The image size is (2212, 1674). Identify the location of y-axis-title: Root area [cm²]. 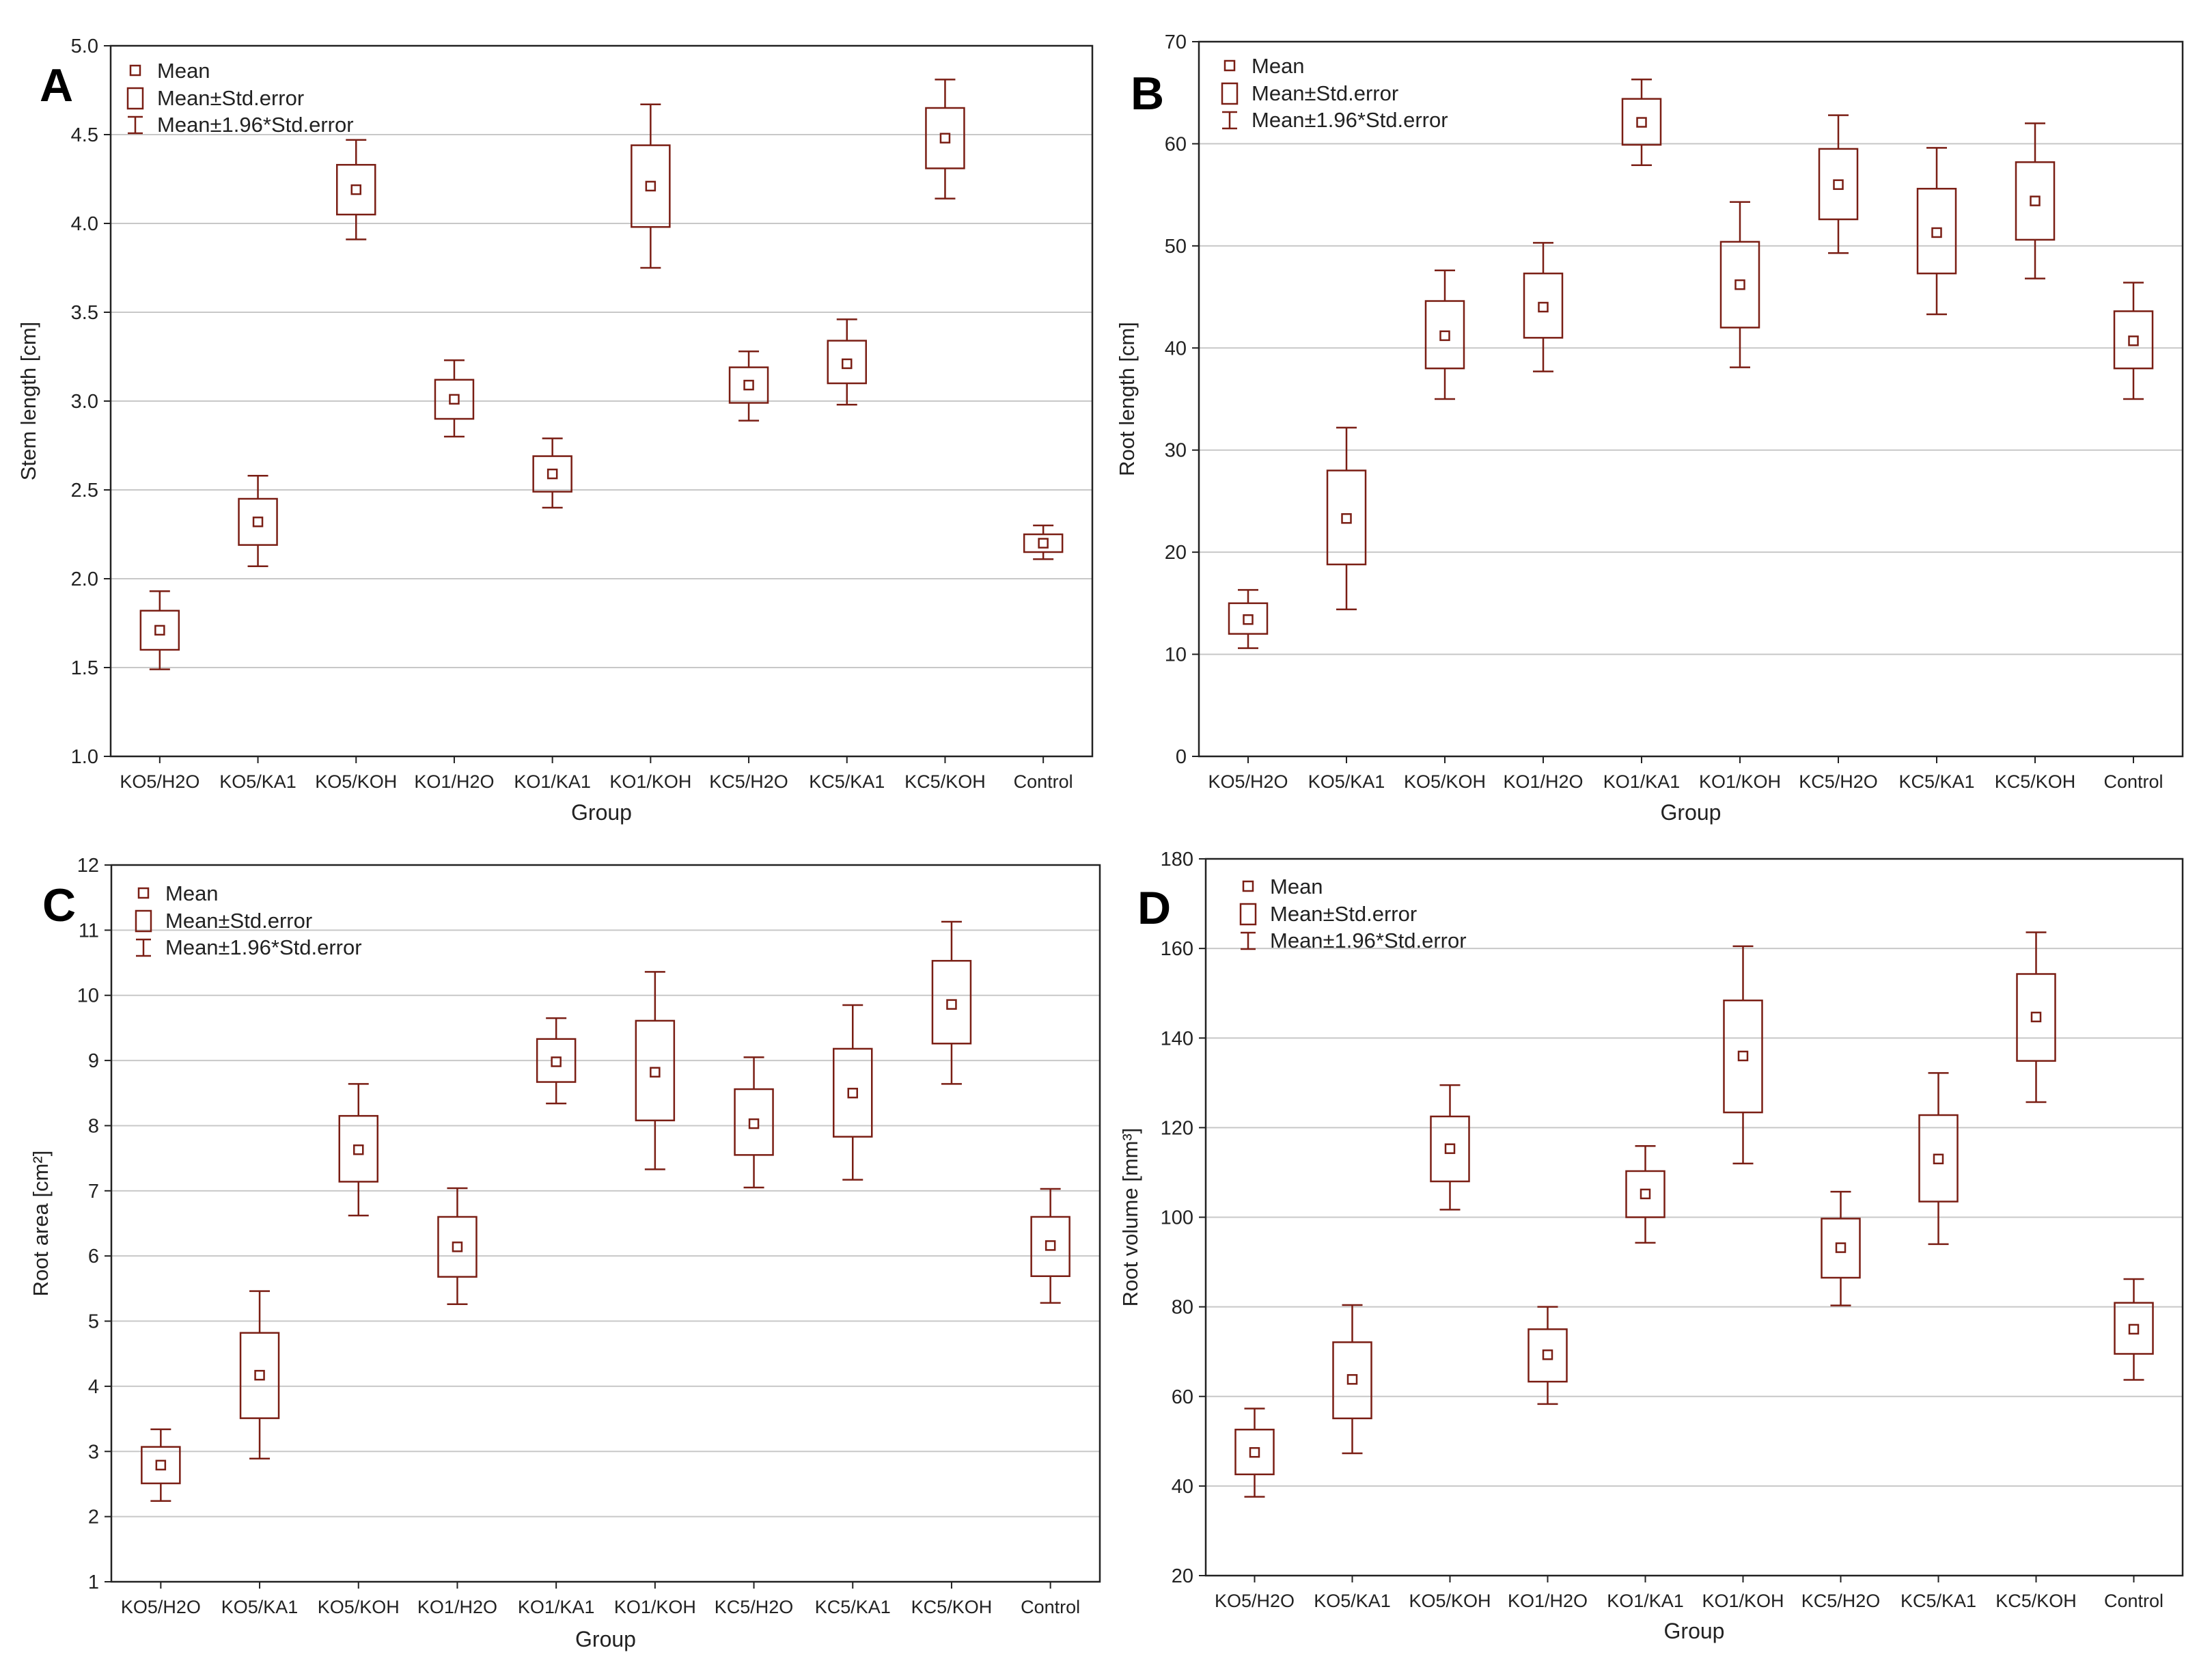
(41, 1224).